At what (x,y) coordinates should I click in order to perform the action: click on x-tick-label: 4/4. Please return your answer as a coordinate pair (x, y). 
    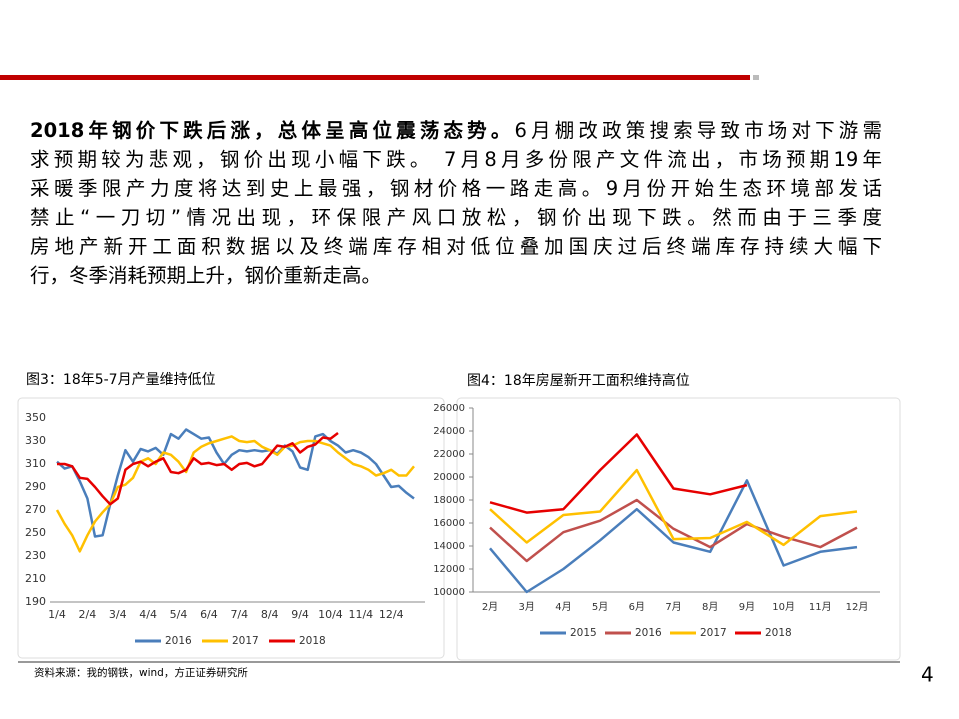
    Looking at the image, I should click on (148, 614).